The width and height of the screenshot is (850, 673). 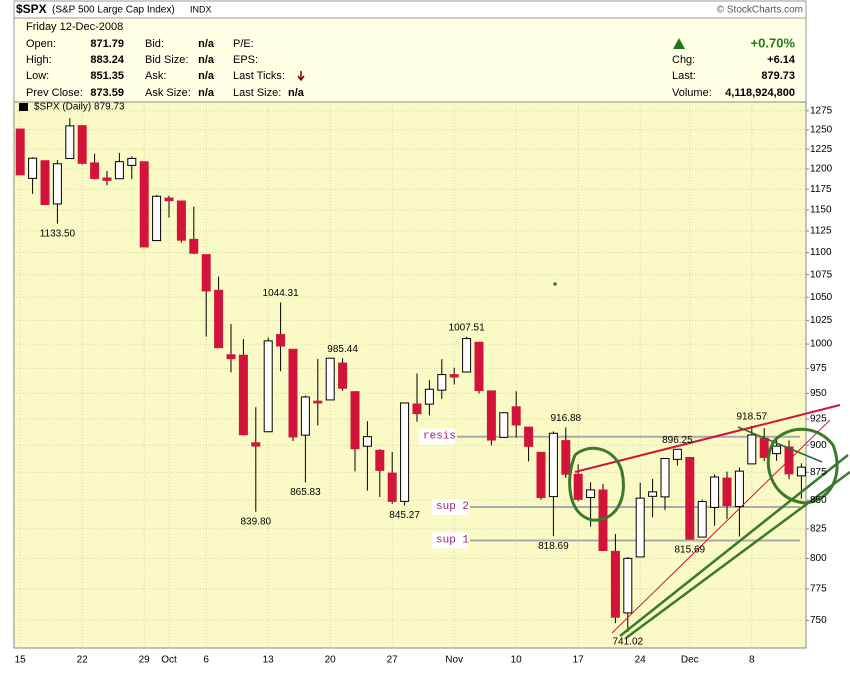 I want to click on y-tick-label: 1125, so click(x=821, y=231).